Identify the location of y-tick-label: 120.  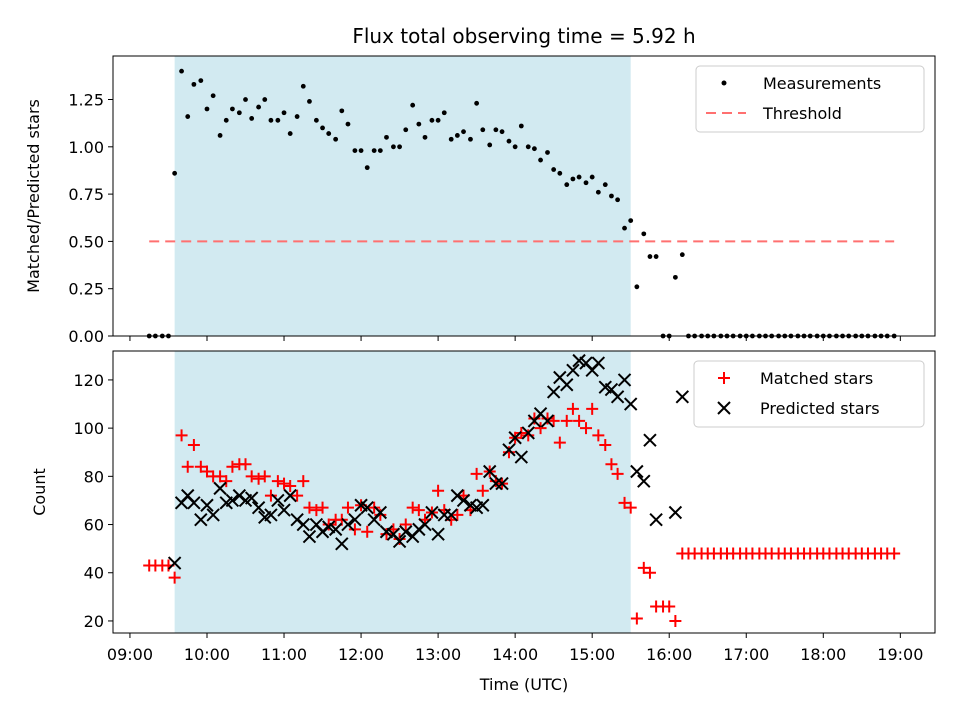
(88, 380).